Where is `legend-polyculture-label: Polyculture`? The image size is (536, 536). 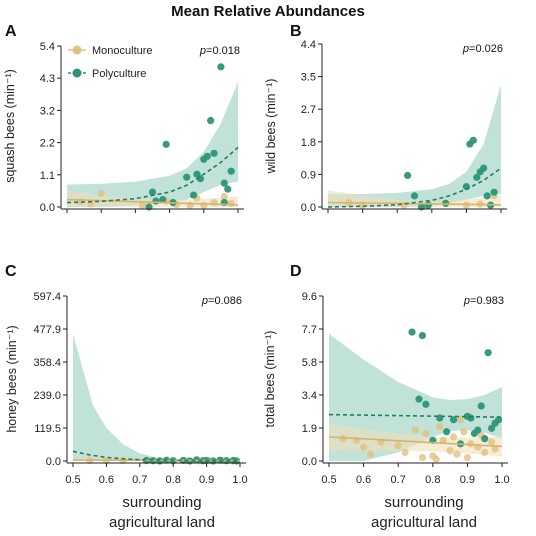 legend-polyculture-label: Polyculture is located at coordinates (119, 74).